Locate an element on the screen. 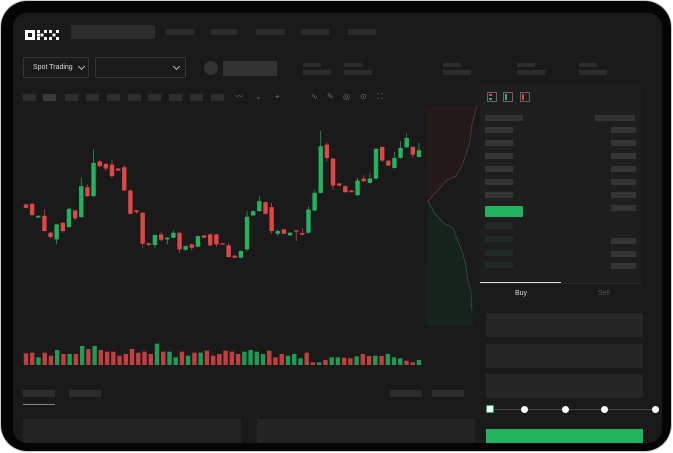 The width and height of the screenshot is (673, 453). target-icon: ◎ is located at coordinates (346, 96).